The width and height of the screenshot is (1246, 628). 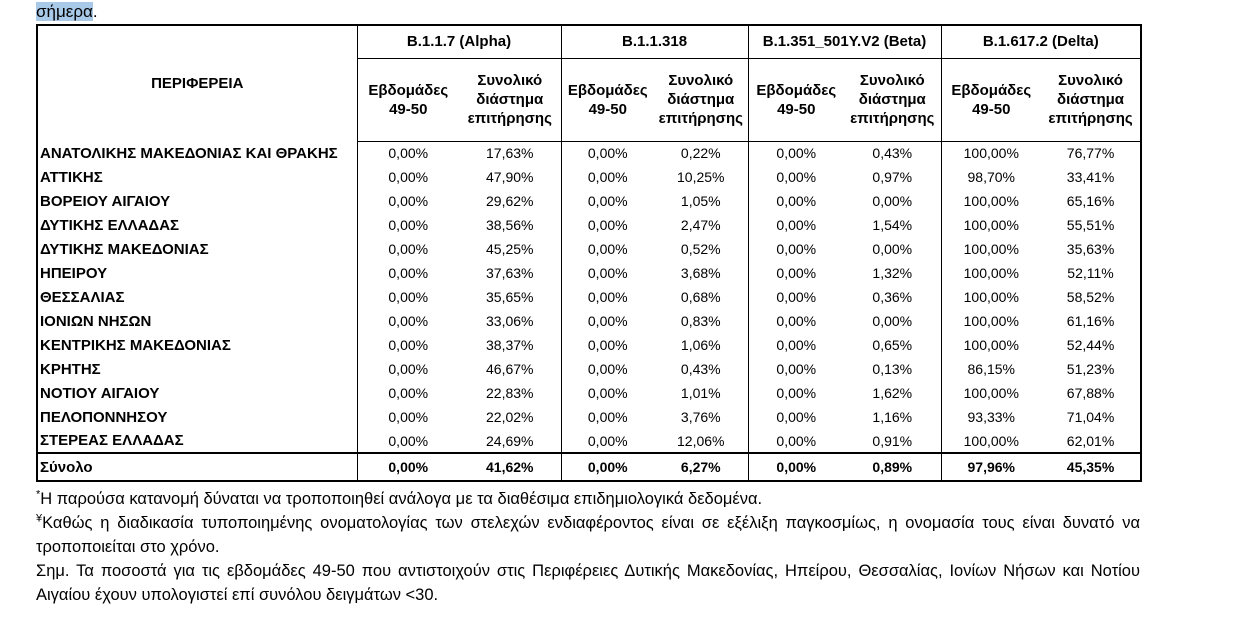 What do you see at coordinates (510, 273) in the screenshot?
I see `value-cell: 37,63%` at bounding box center [510, 273].